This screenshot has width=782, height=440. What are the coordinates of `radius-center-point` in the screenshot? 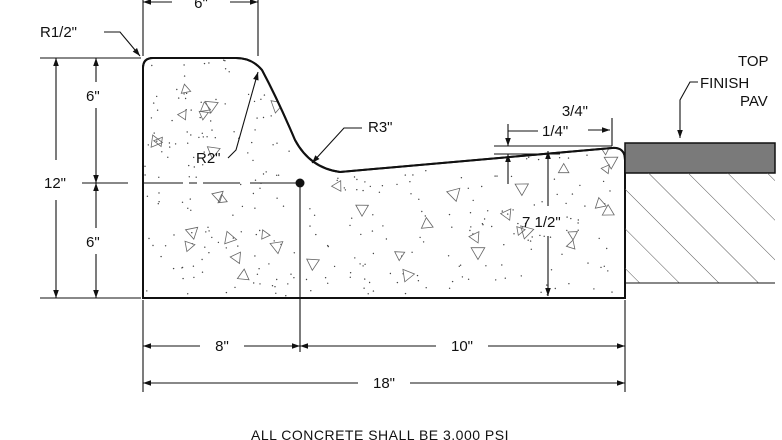 It's located at (300, 183).